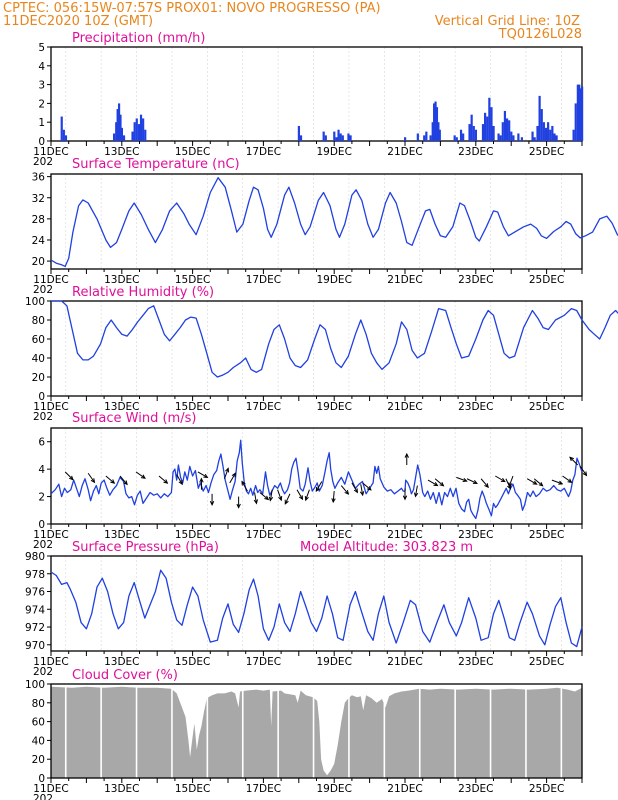  What do you see at coordinates (35, 593) in the screenshot?
I see `y-tick-label: 976` at bounding box center [35, 593].